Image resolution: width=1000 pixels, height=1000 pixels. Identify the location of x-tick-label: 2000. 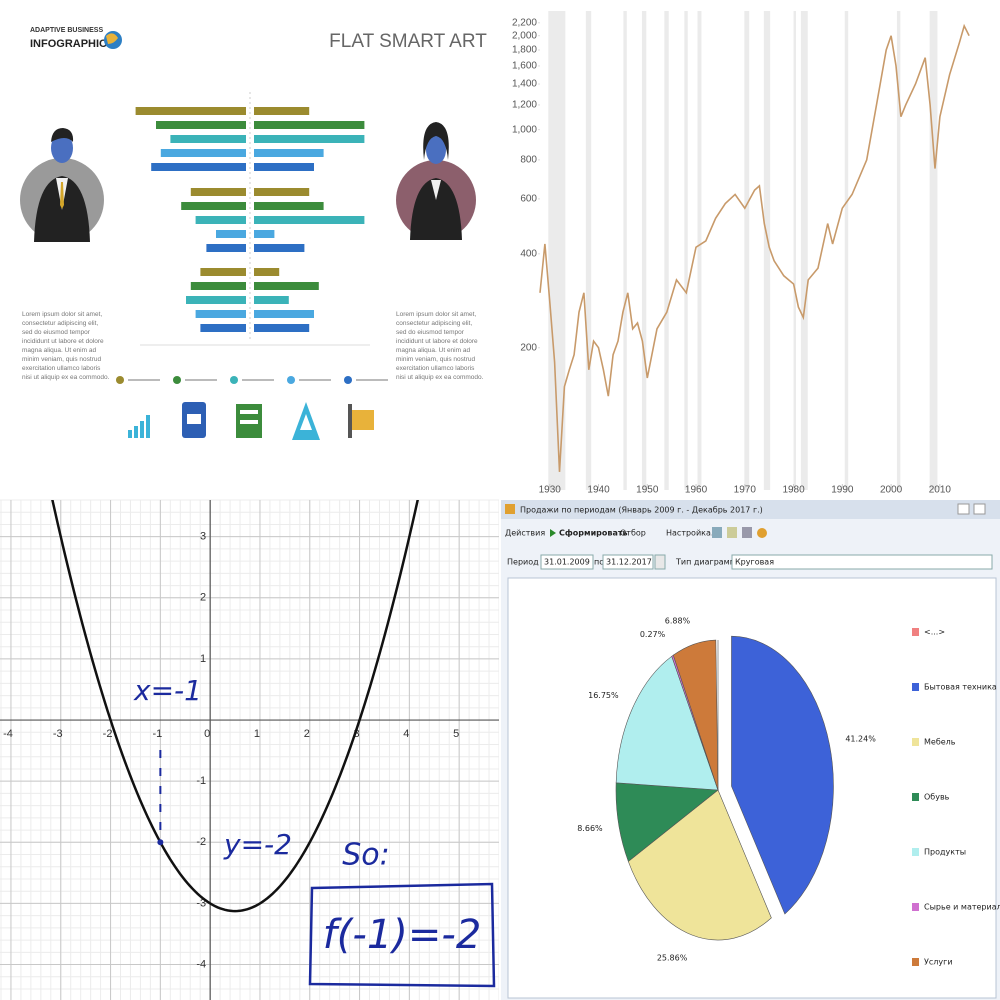
(891, 490).